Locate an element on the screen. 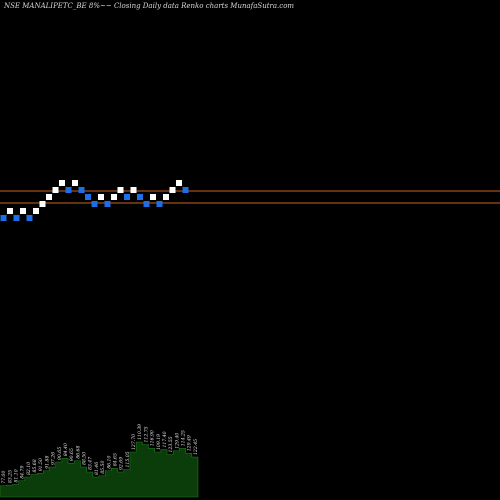  volume-label: 81.46 is located at coordinates (97, 468).